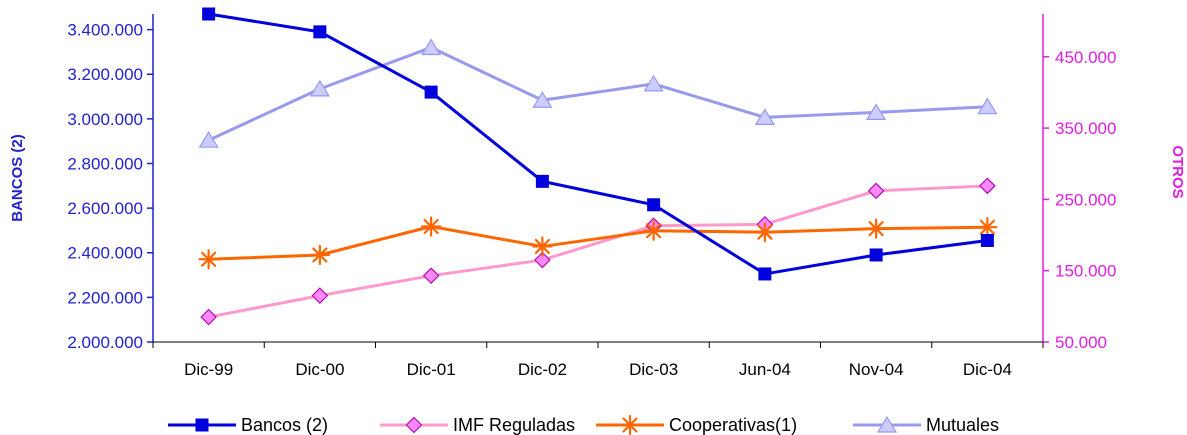 This screenshot has width=1187, height=435. I want to click on legend-item-bancos-2: Bancos (2), so click(248, 425).